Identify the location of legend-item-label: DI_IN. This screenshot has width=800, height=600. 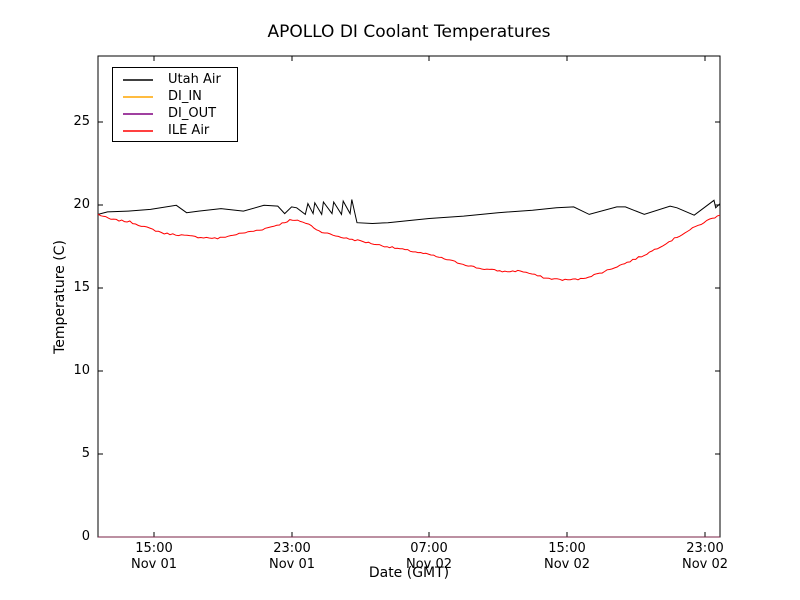
(185, 96).